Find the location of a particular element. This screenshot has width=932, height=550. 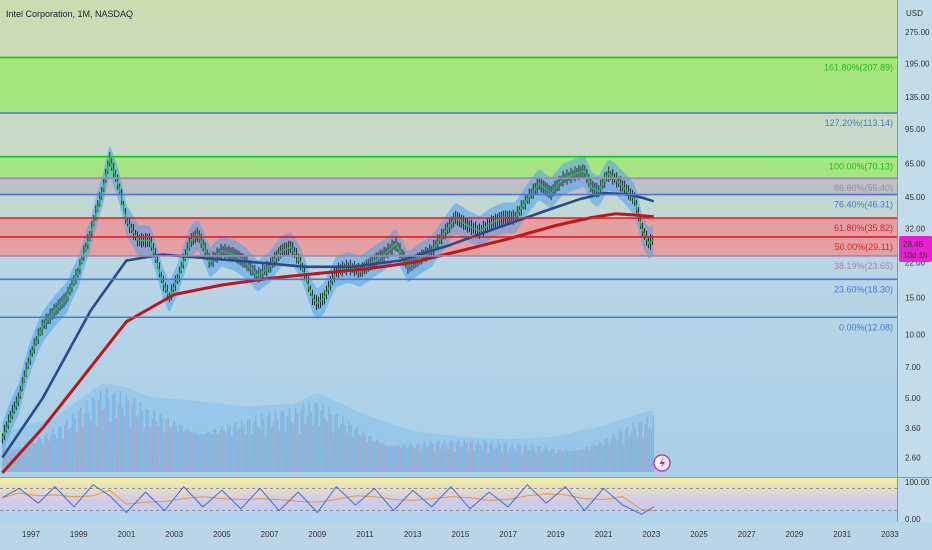

time-tick-label: 2029 is located at coordinates (795, 534).